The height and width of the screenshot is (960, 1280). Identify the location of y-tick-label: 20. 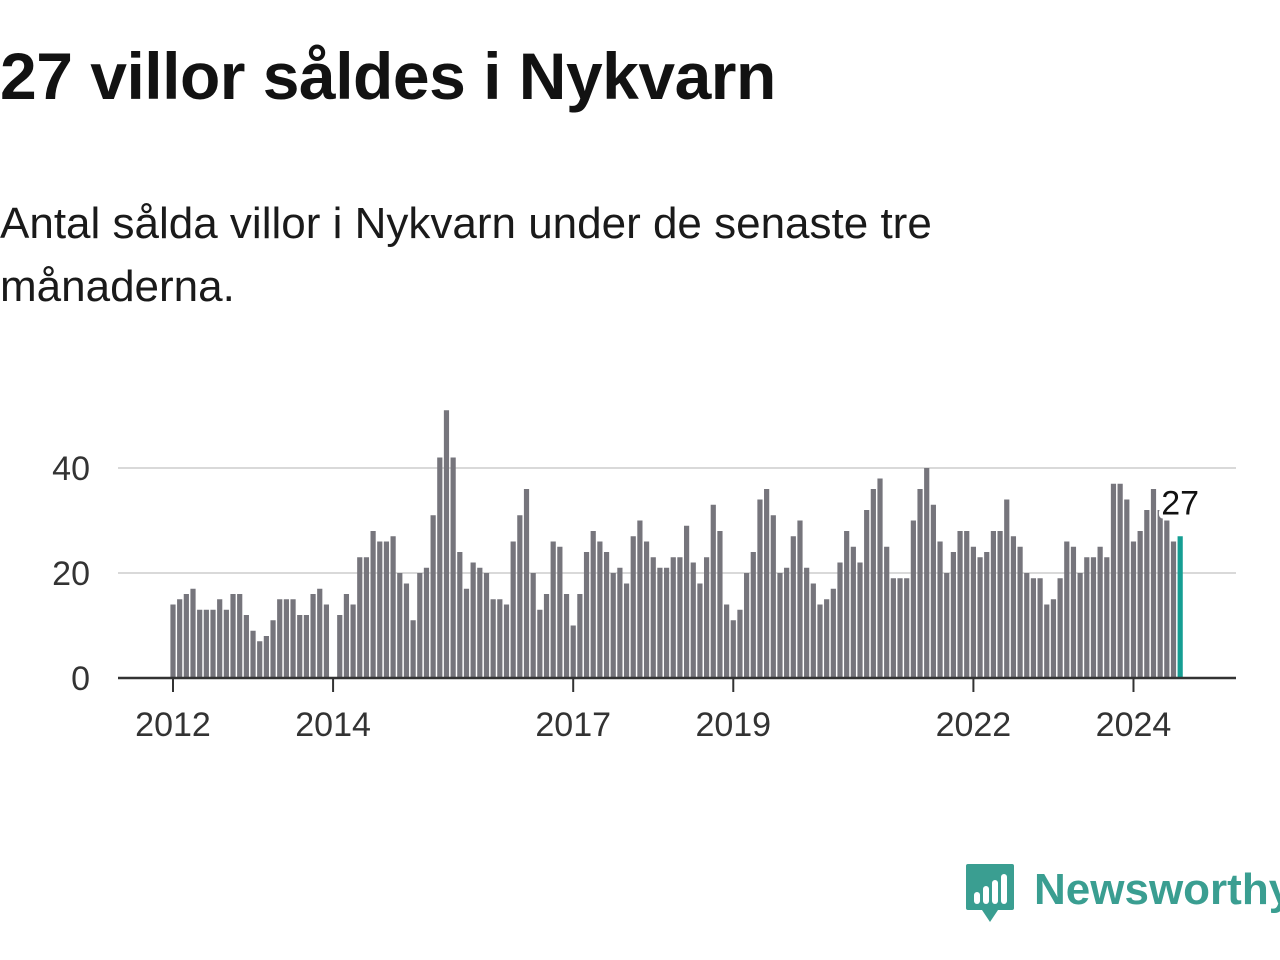
(71, 574).